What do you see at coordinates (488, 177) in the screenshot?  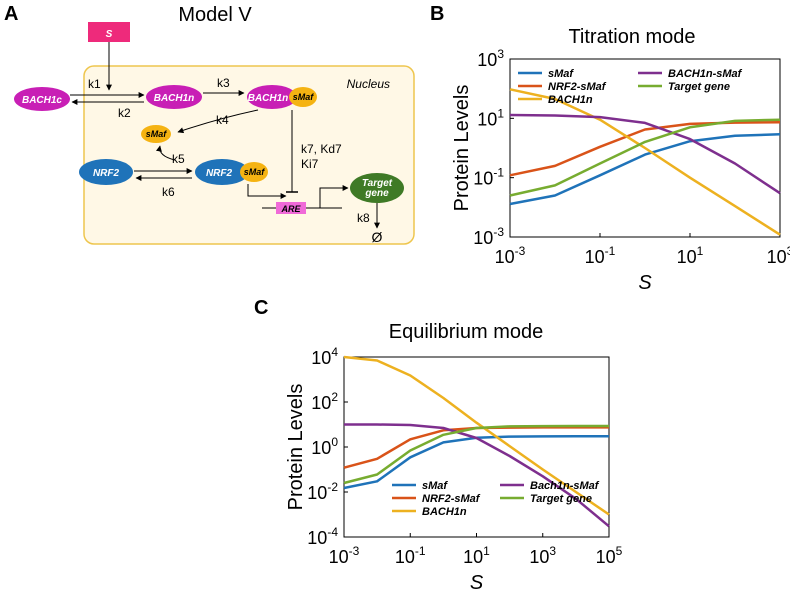 I see `y-tick-label: 10⁻¹` at bounding box center [488, 177].